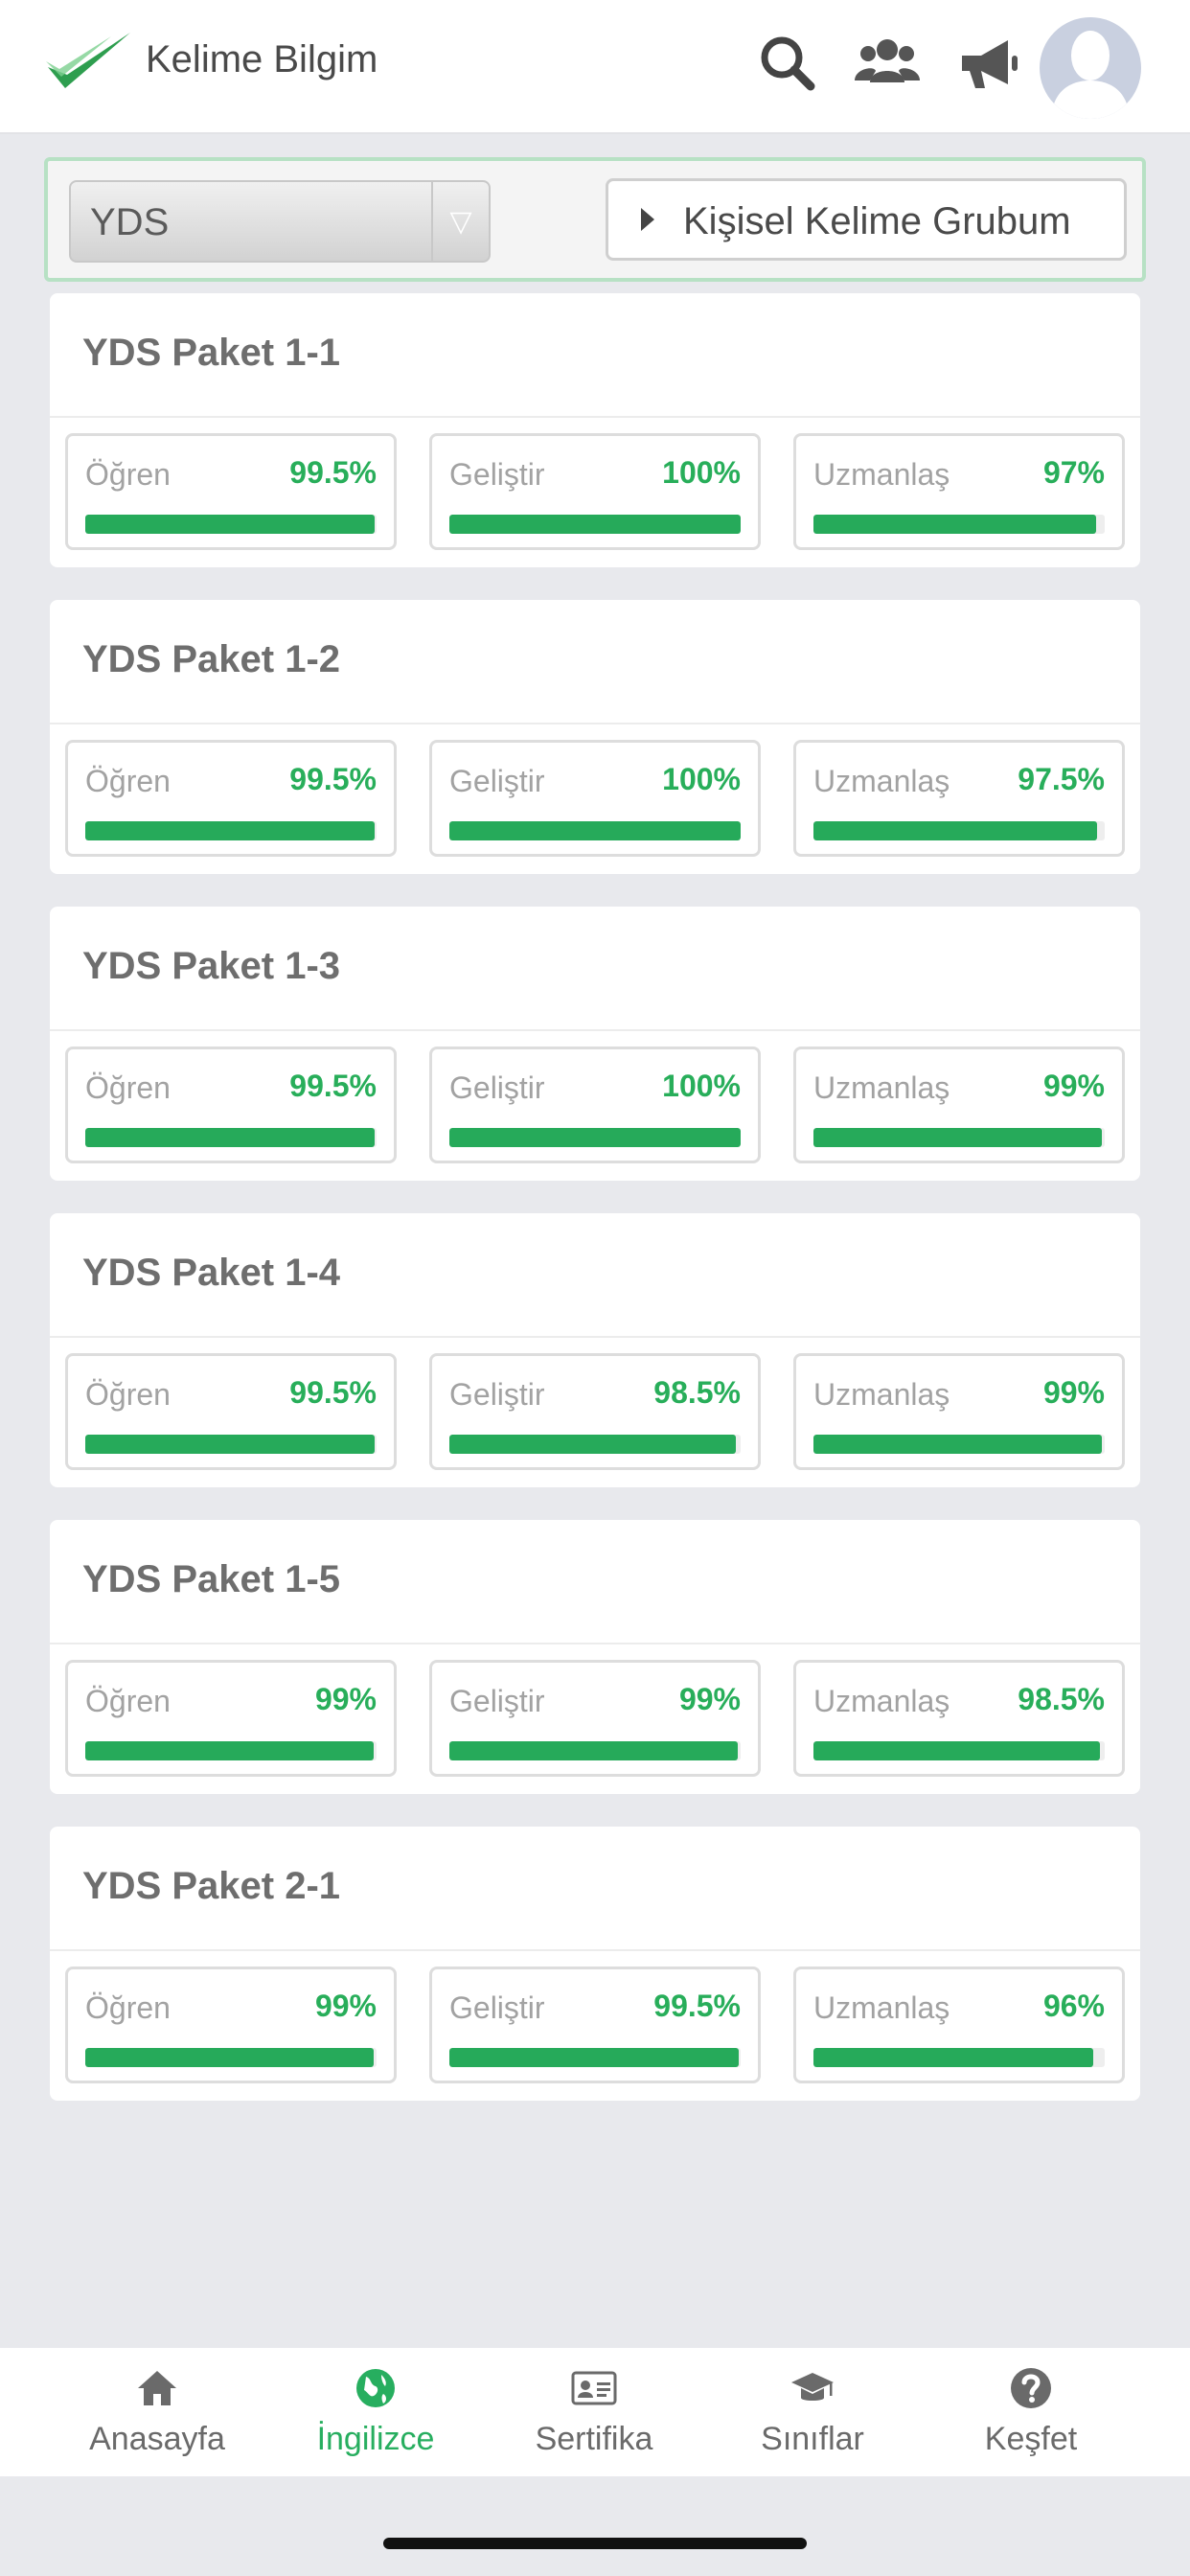 This screenshot has height=2576, width=1190. Describe the element at coordinates (595, 219) in the screenshot. I see `filter-bar: YDS ▽ Kişisel Kelime Grubum` at that location.